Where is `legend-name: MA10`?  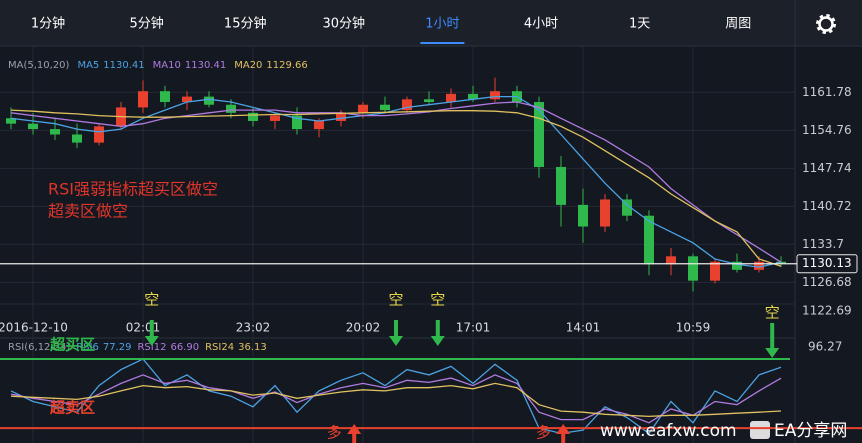
legend-name: MA10 is located at coordinates (167, 65).